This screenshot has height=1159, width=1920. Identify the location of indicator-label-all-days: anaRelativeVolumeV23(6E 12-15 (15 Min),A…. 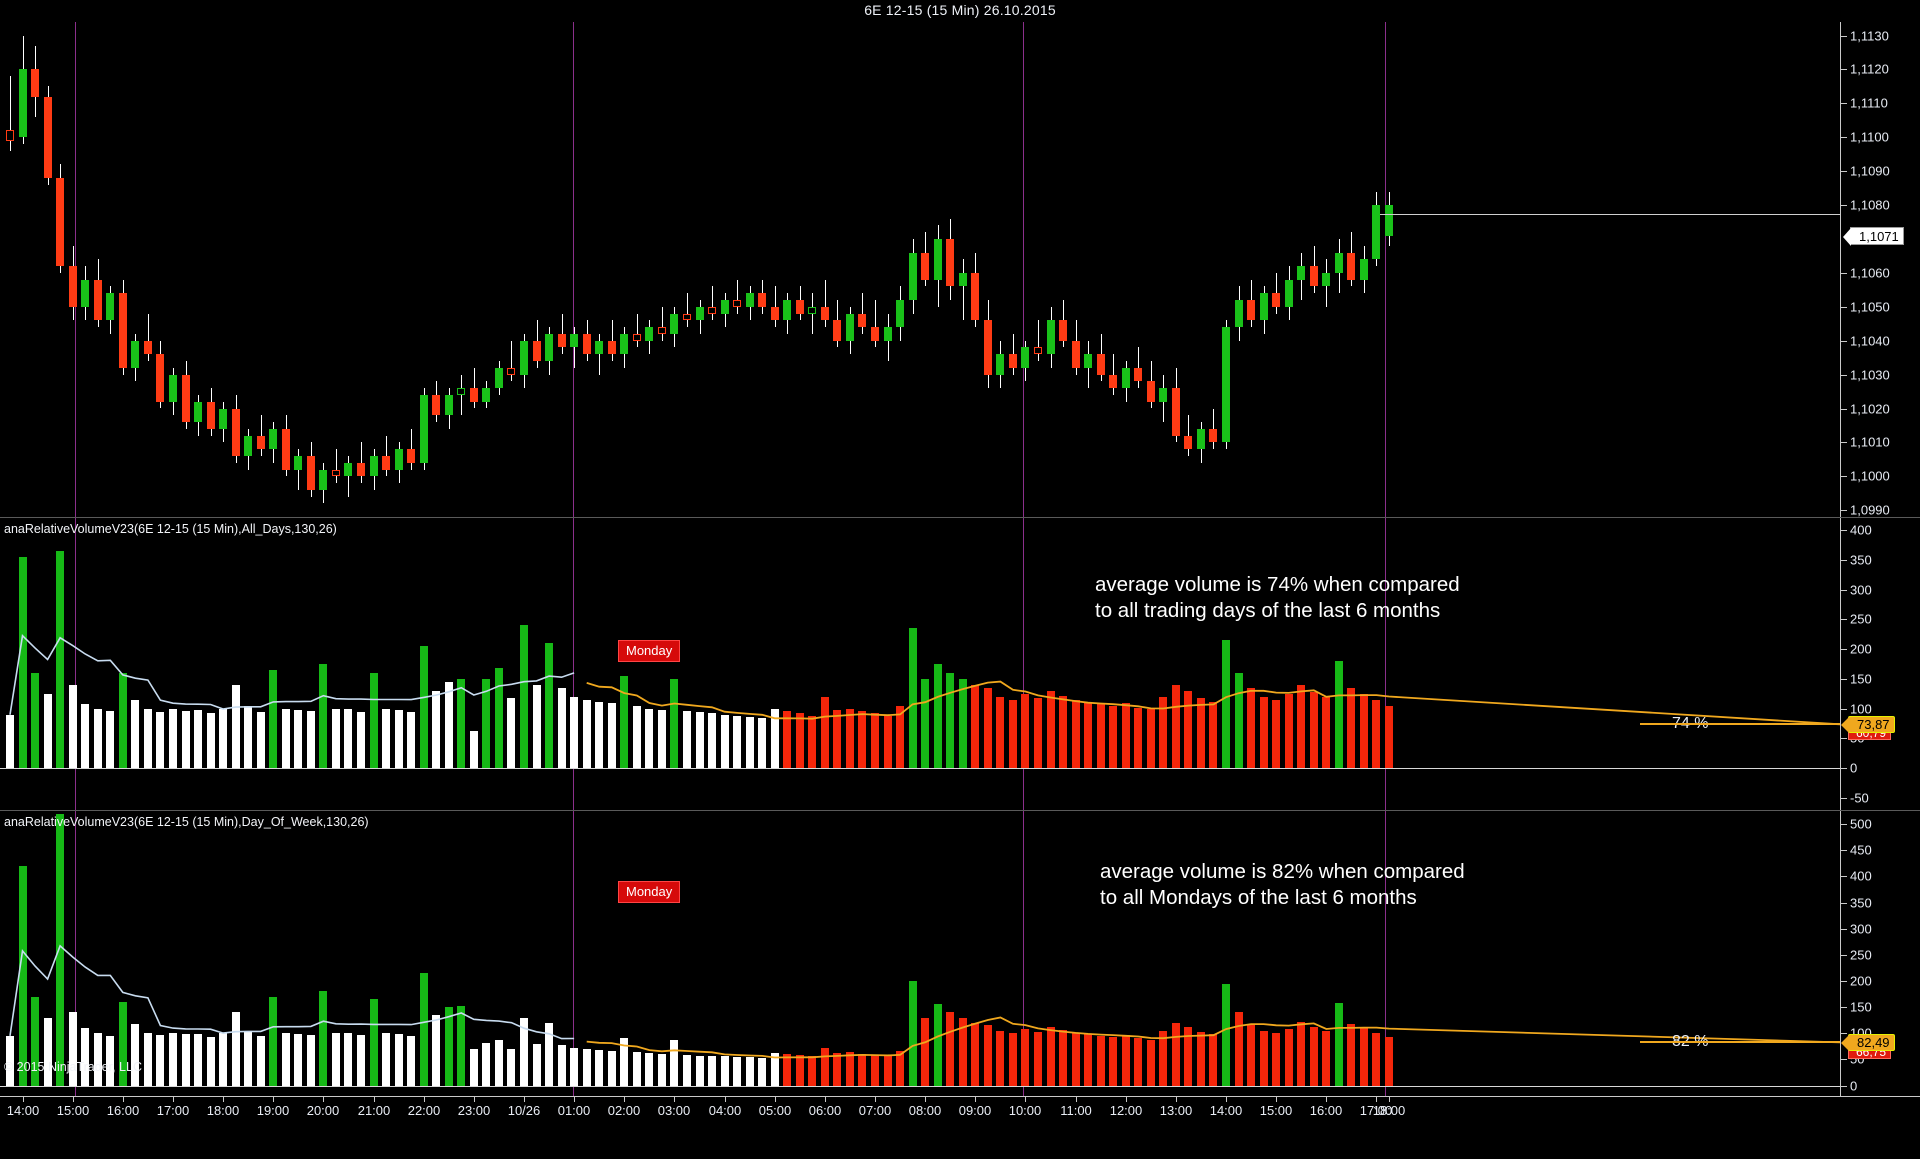
(170, 529).